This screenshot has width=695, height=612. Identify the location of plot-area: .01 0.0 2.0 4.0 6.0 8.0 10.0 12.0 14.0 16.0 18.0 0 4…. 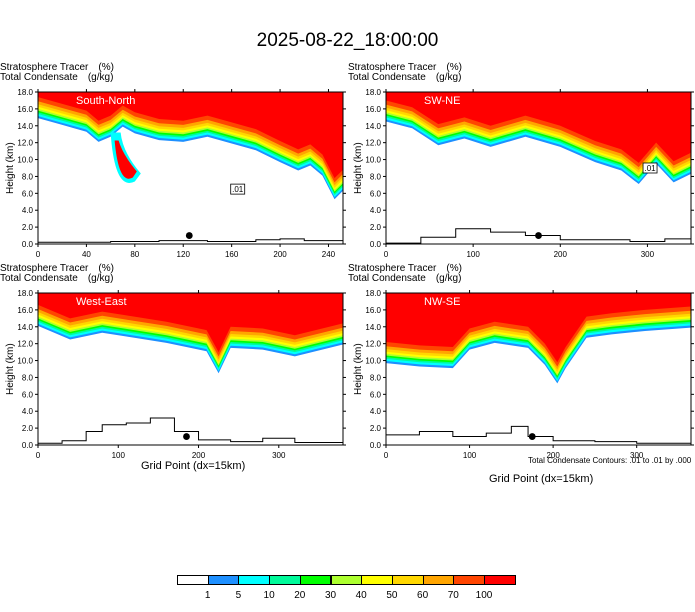
(181, 173).